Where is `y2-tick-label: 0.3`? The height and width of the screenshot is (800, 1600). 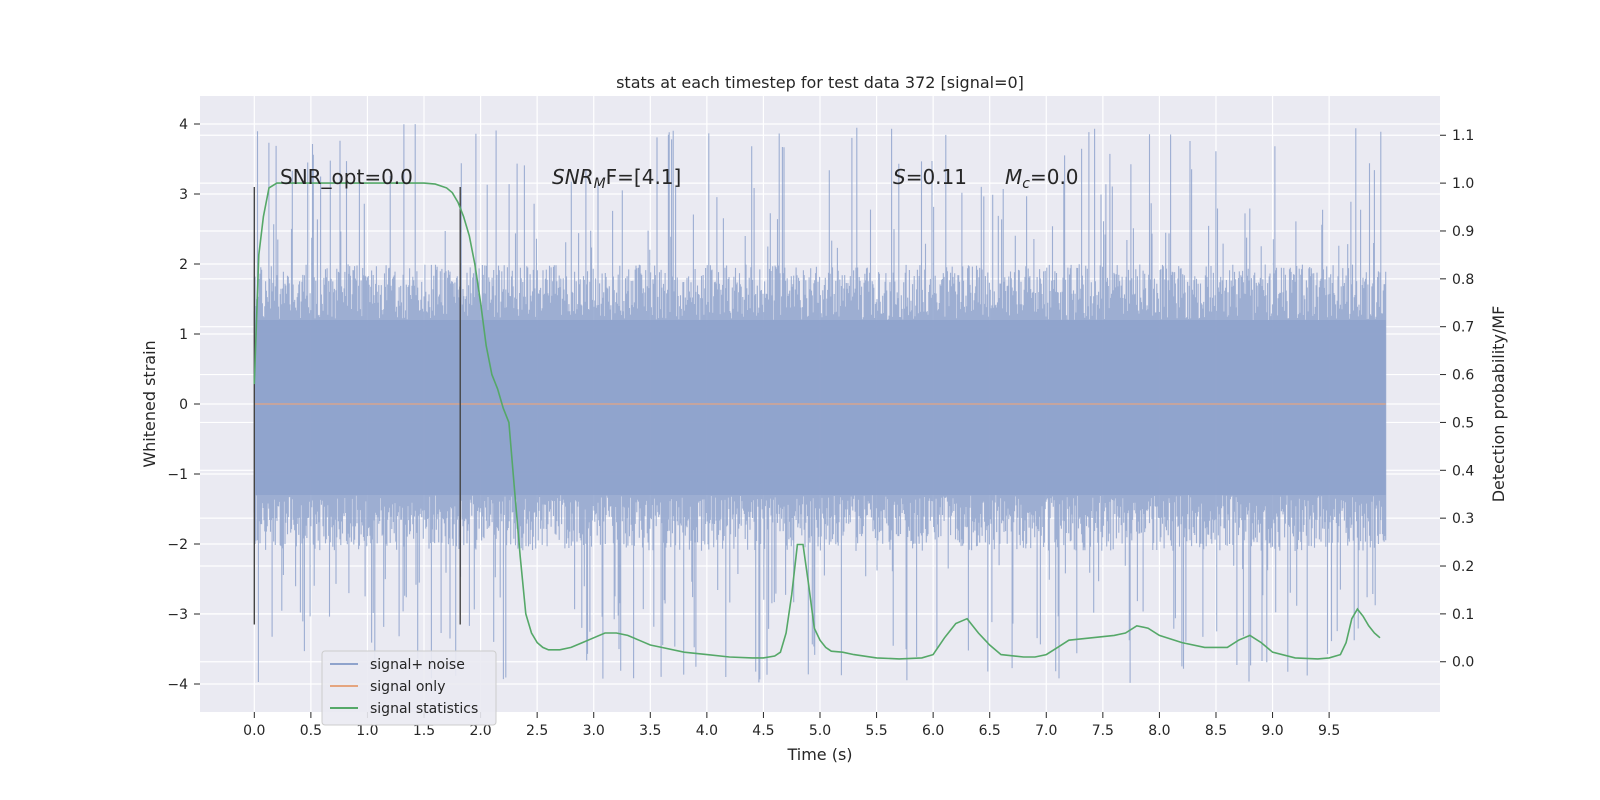 y2-tick-label: 0.3 is located at coordinates (1463, 519).